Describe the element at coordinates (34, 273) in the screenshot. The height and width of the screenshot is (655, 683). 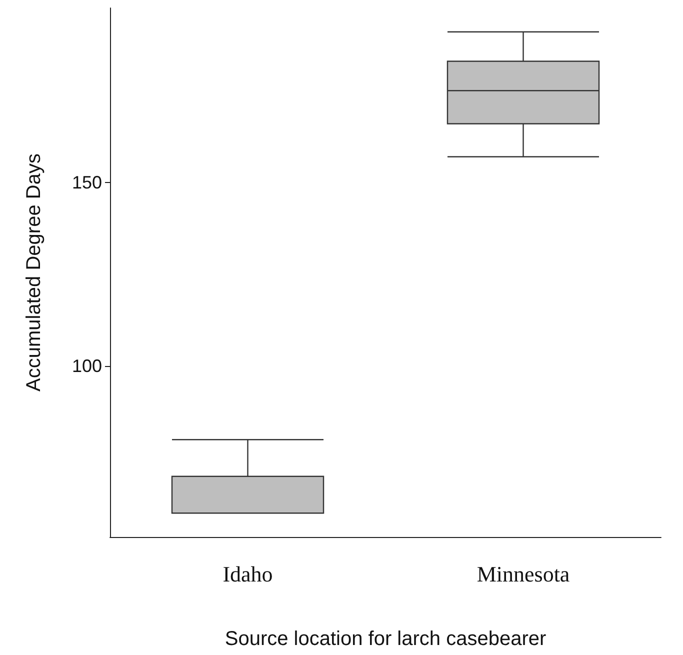
I see `y-axis-title: Accumulated Degree Days` at that location.